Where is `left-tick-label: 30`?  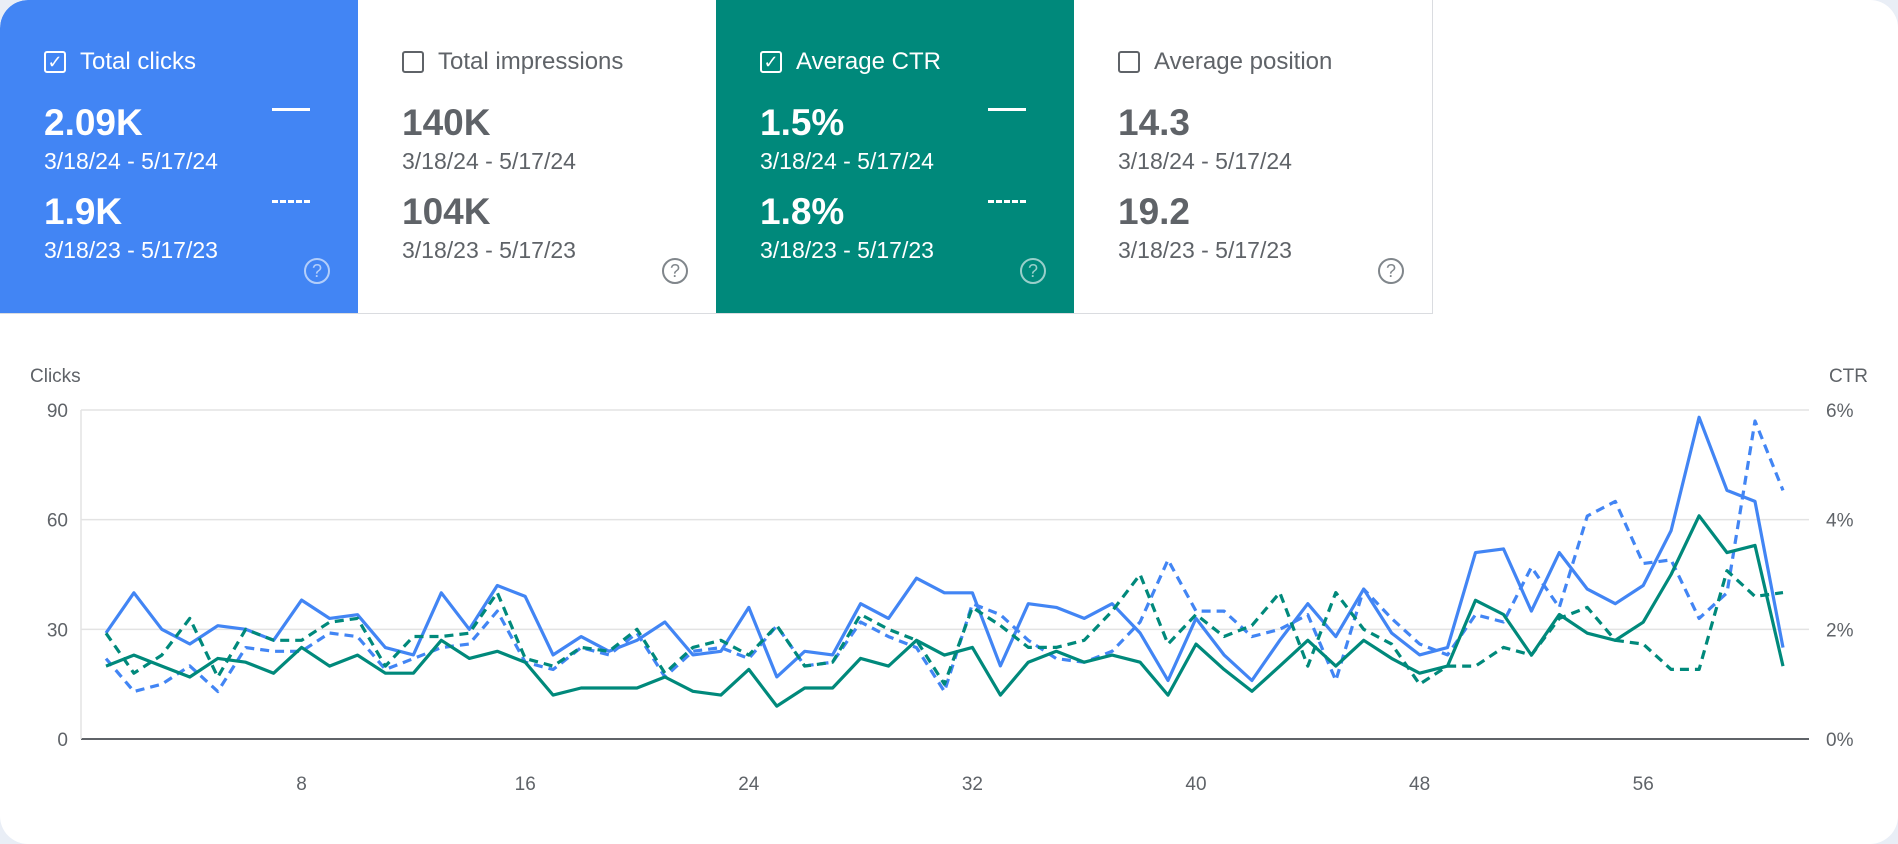
left-tick-label: 30 is located at coordinates (57, 630).